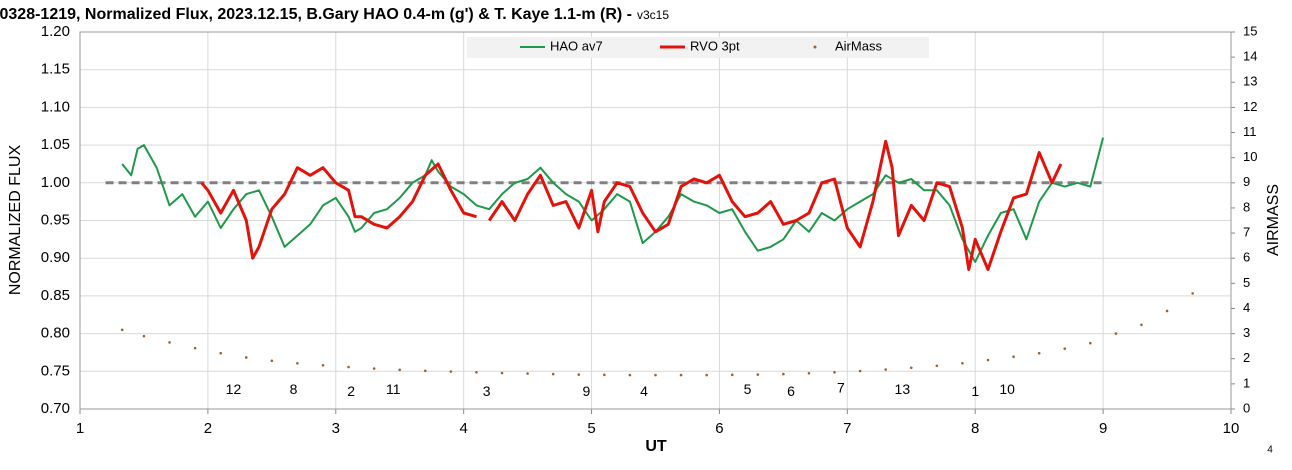 Image resolution: width=1292 pixels, height=470 pixels. What do you see at coordinates (1250, 30) in the screenshot?
I see `y2-tick-label: 15` at bounding box center [1250, 30].